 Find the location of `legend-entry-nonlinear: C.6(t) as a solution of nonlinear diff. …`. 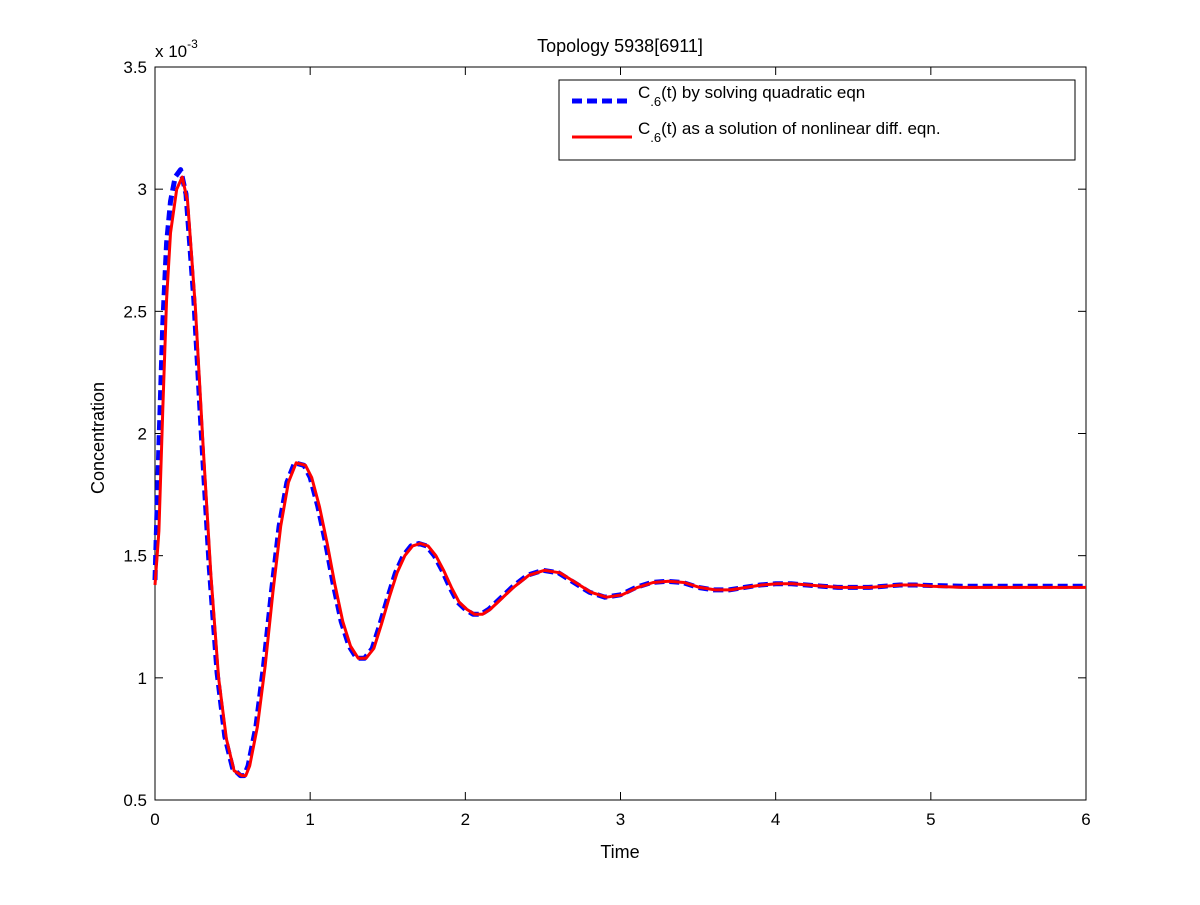

legend-entry-nonlinear: C.6(t) as a solution of nonlinear diff. … is located at coordinates (789, 132).